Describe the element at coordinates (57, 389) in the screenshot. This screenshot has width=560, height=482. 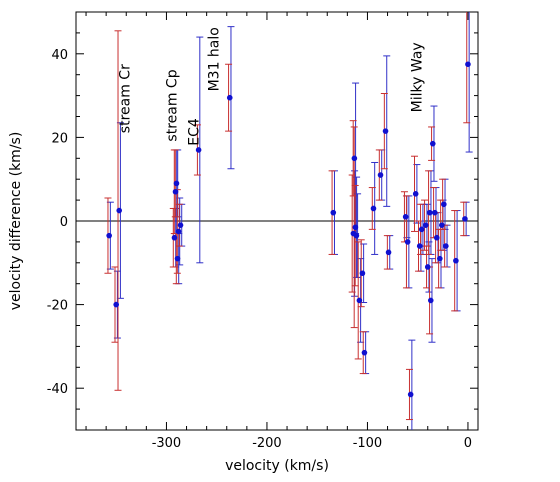
I see `y-tick-label: -40` at that location.